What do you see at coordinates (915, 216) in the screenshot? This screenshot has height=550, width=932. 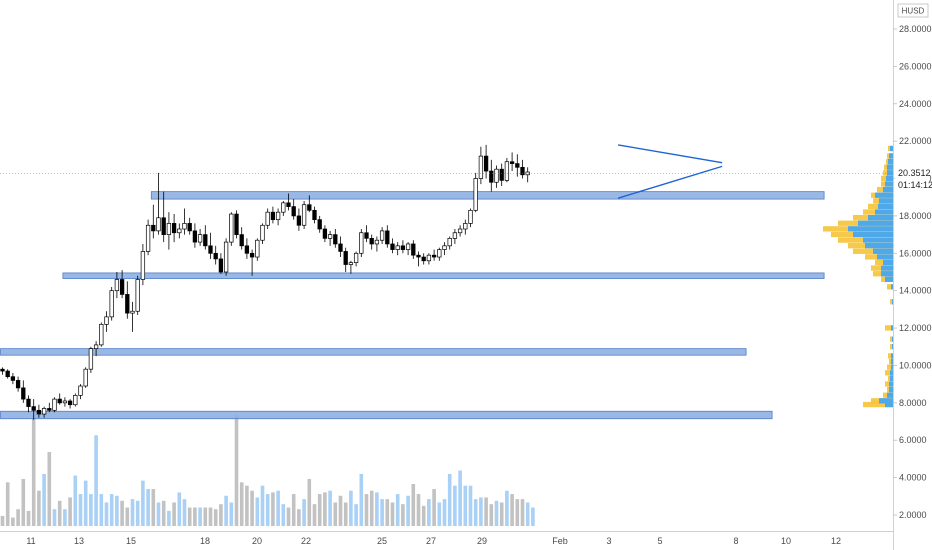 I see `y-tick-label: 18.0000` at bounding box center [915, 216].